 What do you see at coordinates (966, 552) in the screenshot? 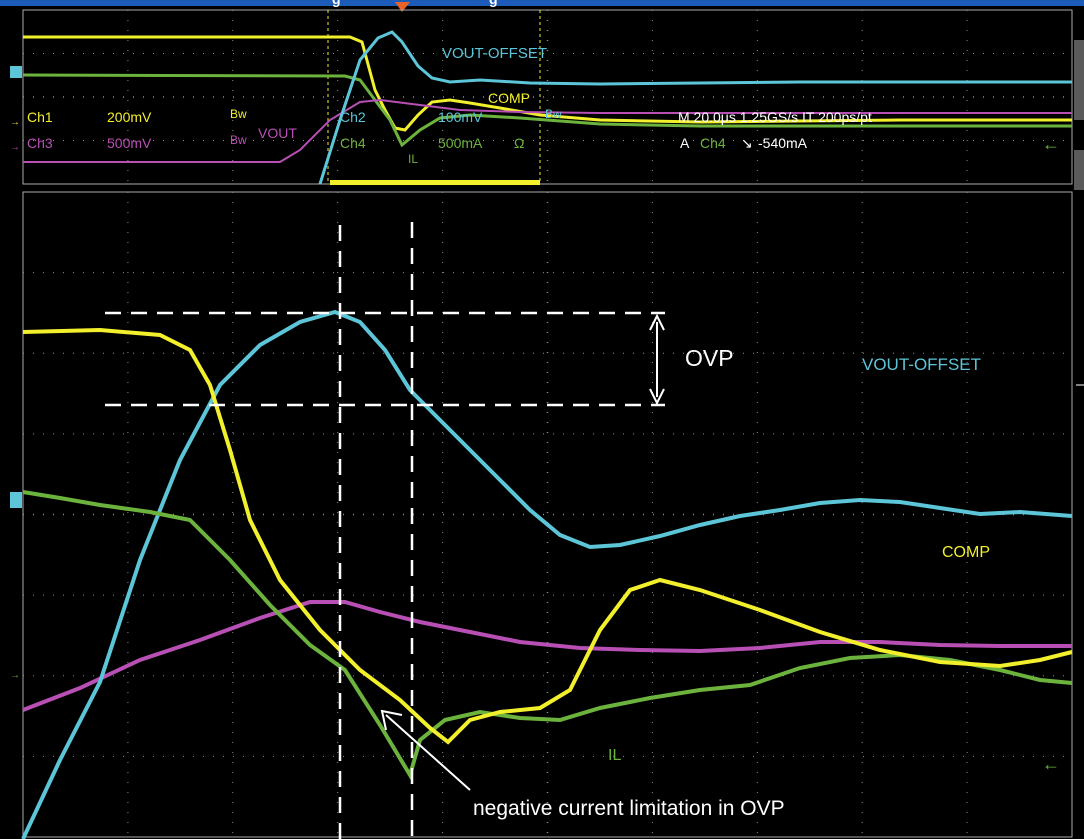
I see `zoom-label-comp: COMP` at bounding box center [966, 552].